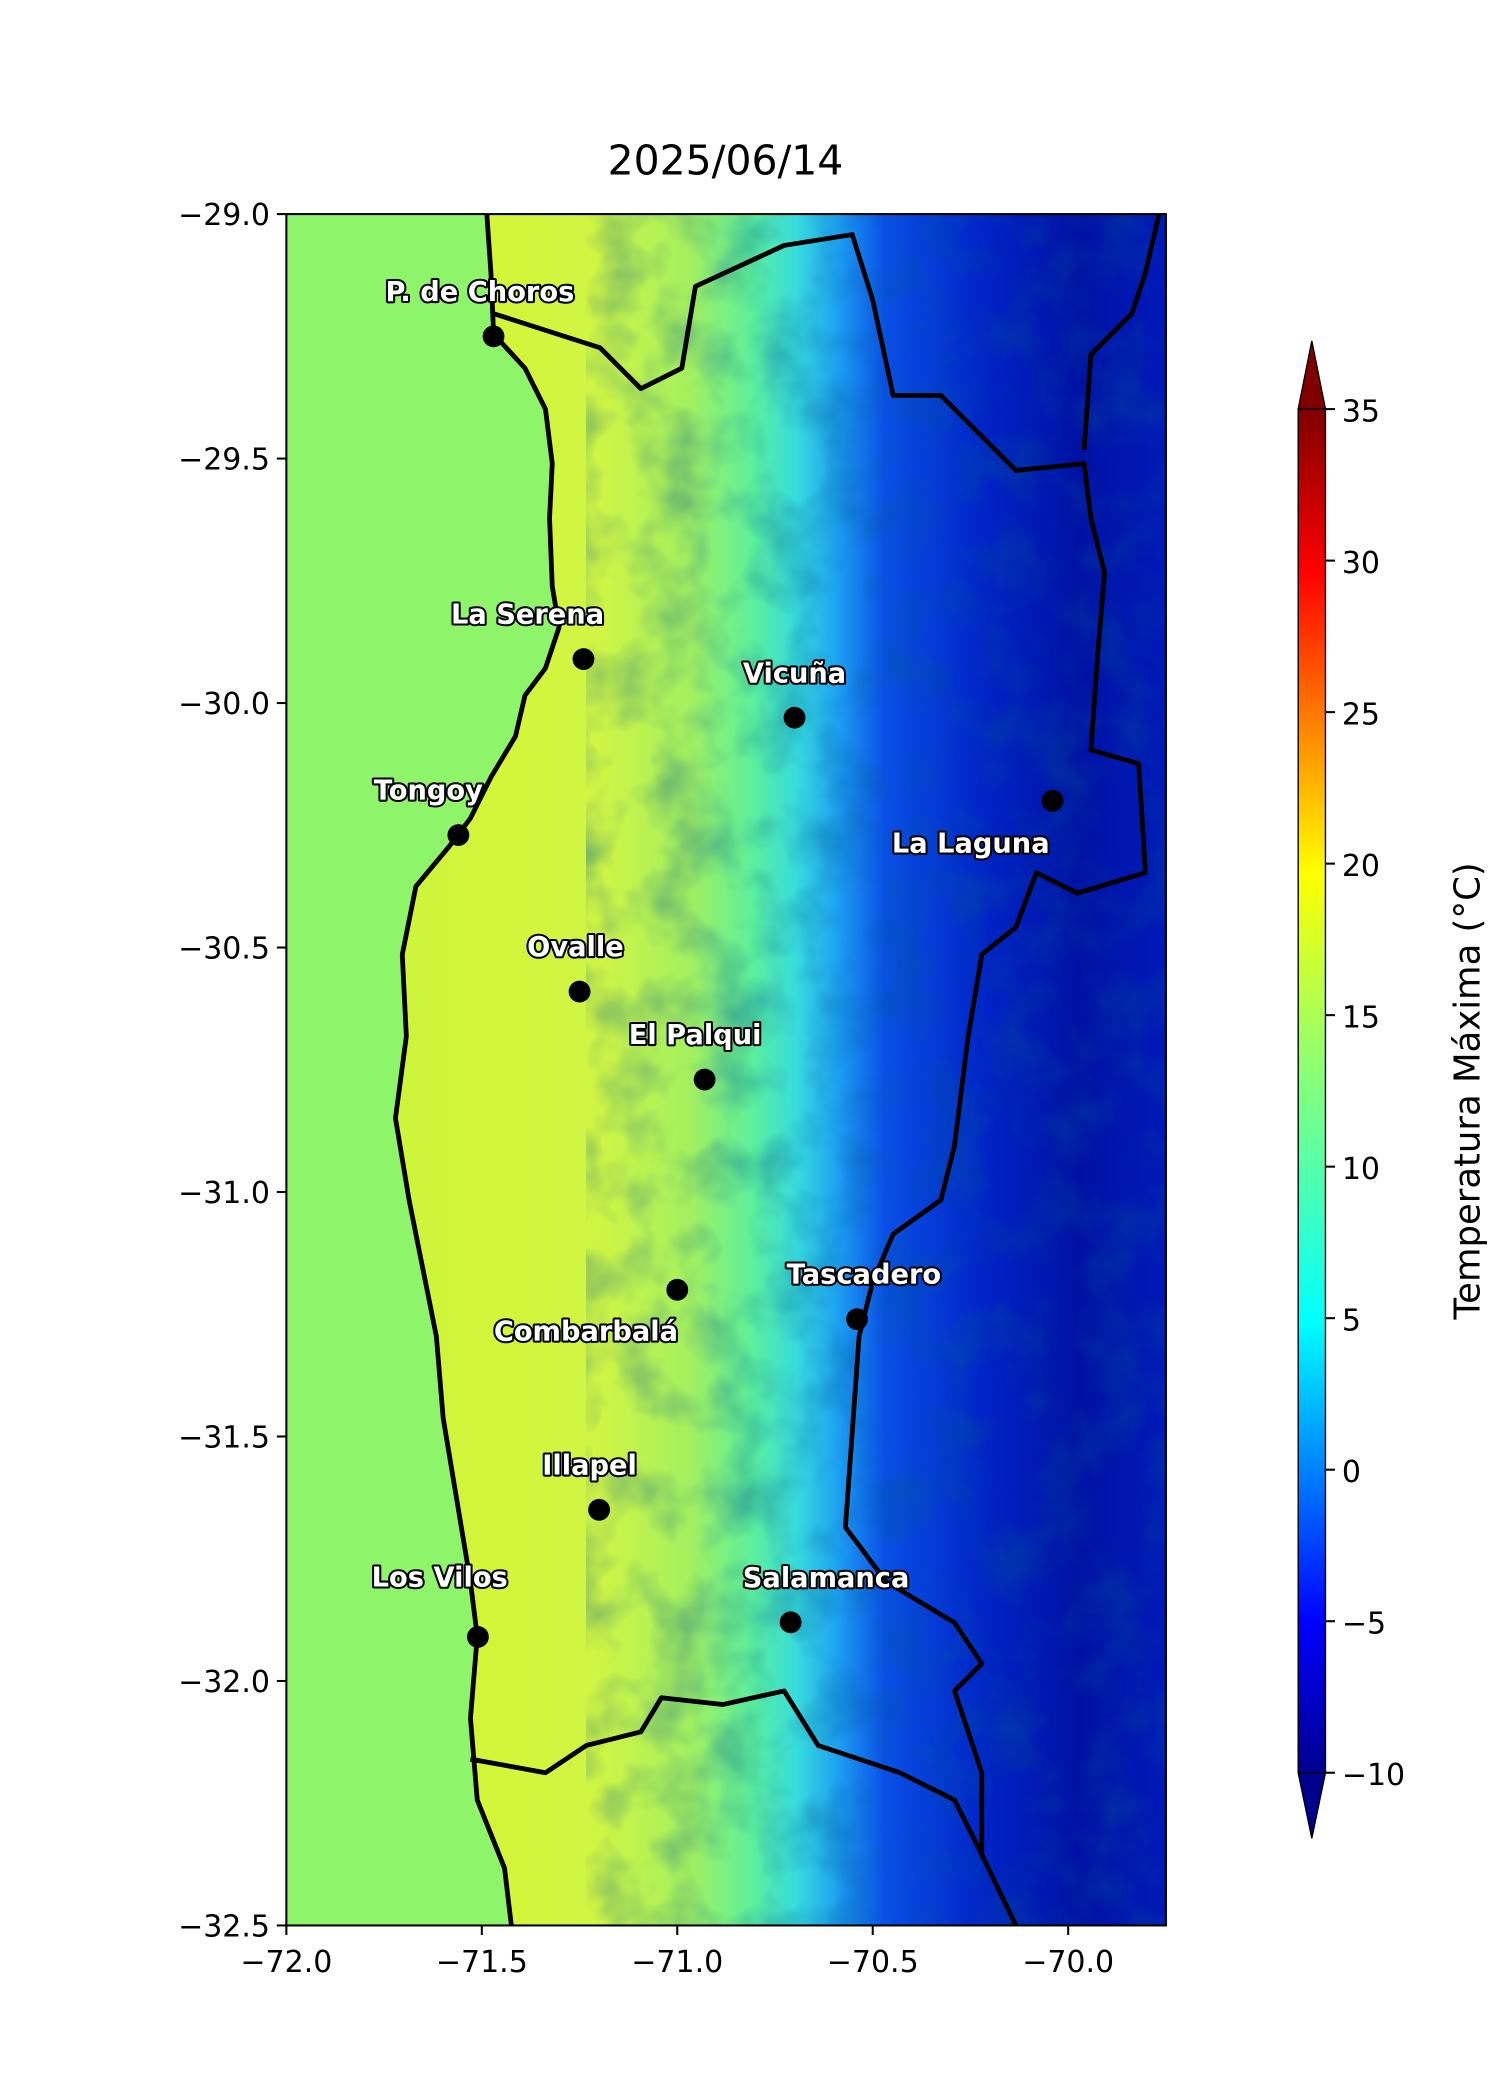 This screenshot has height=2100, width=1500. Describe the element at coordinates (589, 1465) in the screenshot. I see `city-label: Illapel` at that location.